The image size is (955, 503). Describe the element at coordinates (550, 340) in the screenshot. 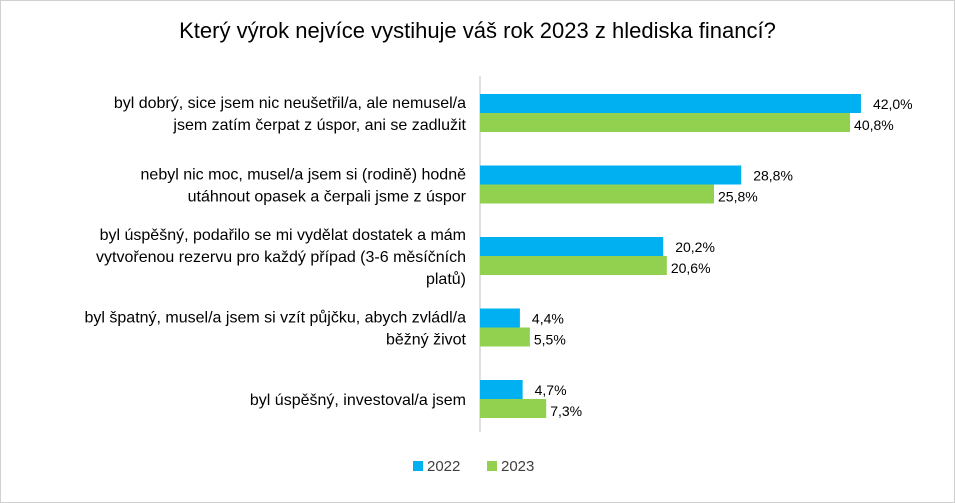

I see `data-label: 5,5%` at that location.